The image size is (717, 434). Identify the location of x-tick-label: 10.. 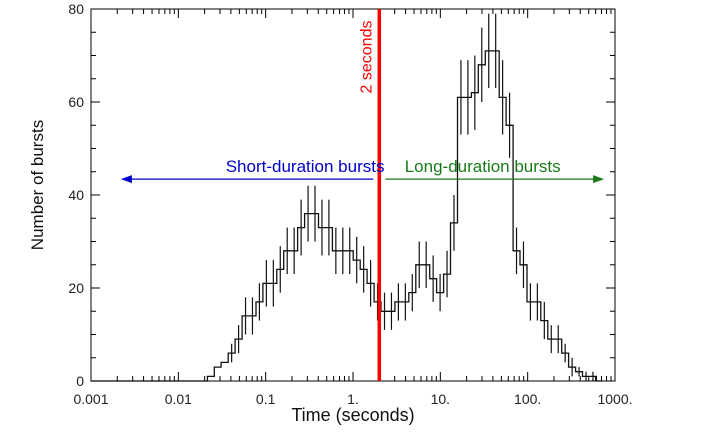
(440, 399).